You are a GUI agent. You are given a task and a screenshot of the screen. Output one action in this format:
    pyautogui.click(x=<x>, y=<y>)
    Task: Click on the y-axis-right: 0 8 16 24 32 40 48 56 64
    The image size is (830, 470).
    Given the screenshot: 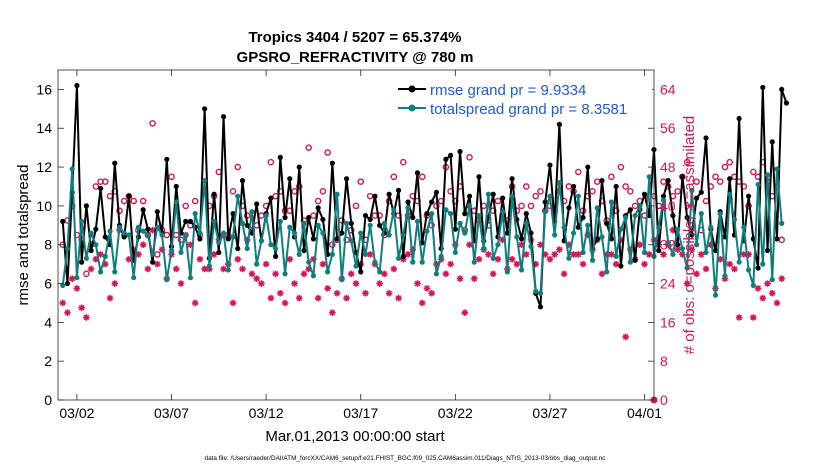 What is the action you would take?
    pyautogui.click(x=662, y=244)
    